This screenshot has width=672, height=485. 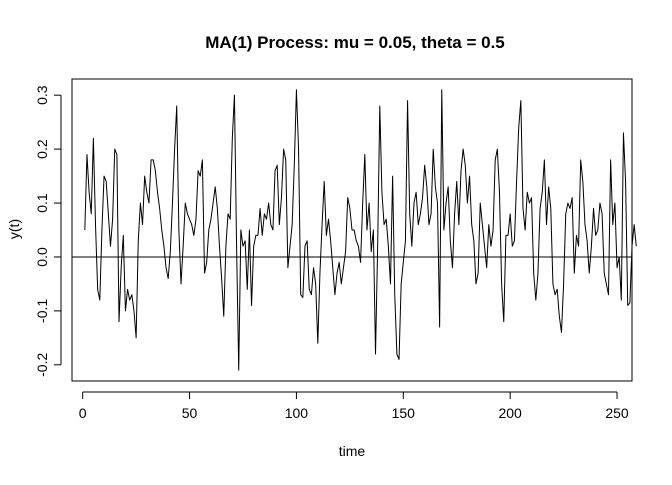 What do you see at coordinates (617, 413) in the screenshot?
I see `x-tick-label: 250` at bounding box center [617, 413].